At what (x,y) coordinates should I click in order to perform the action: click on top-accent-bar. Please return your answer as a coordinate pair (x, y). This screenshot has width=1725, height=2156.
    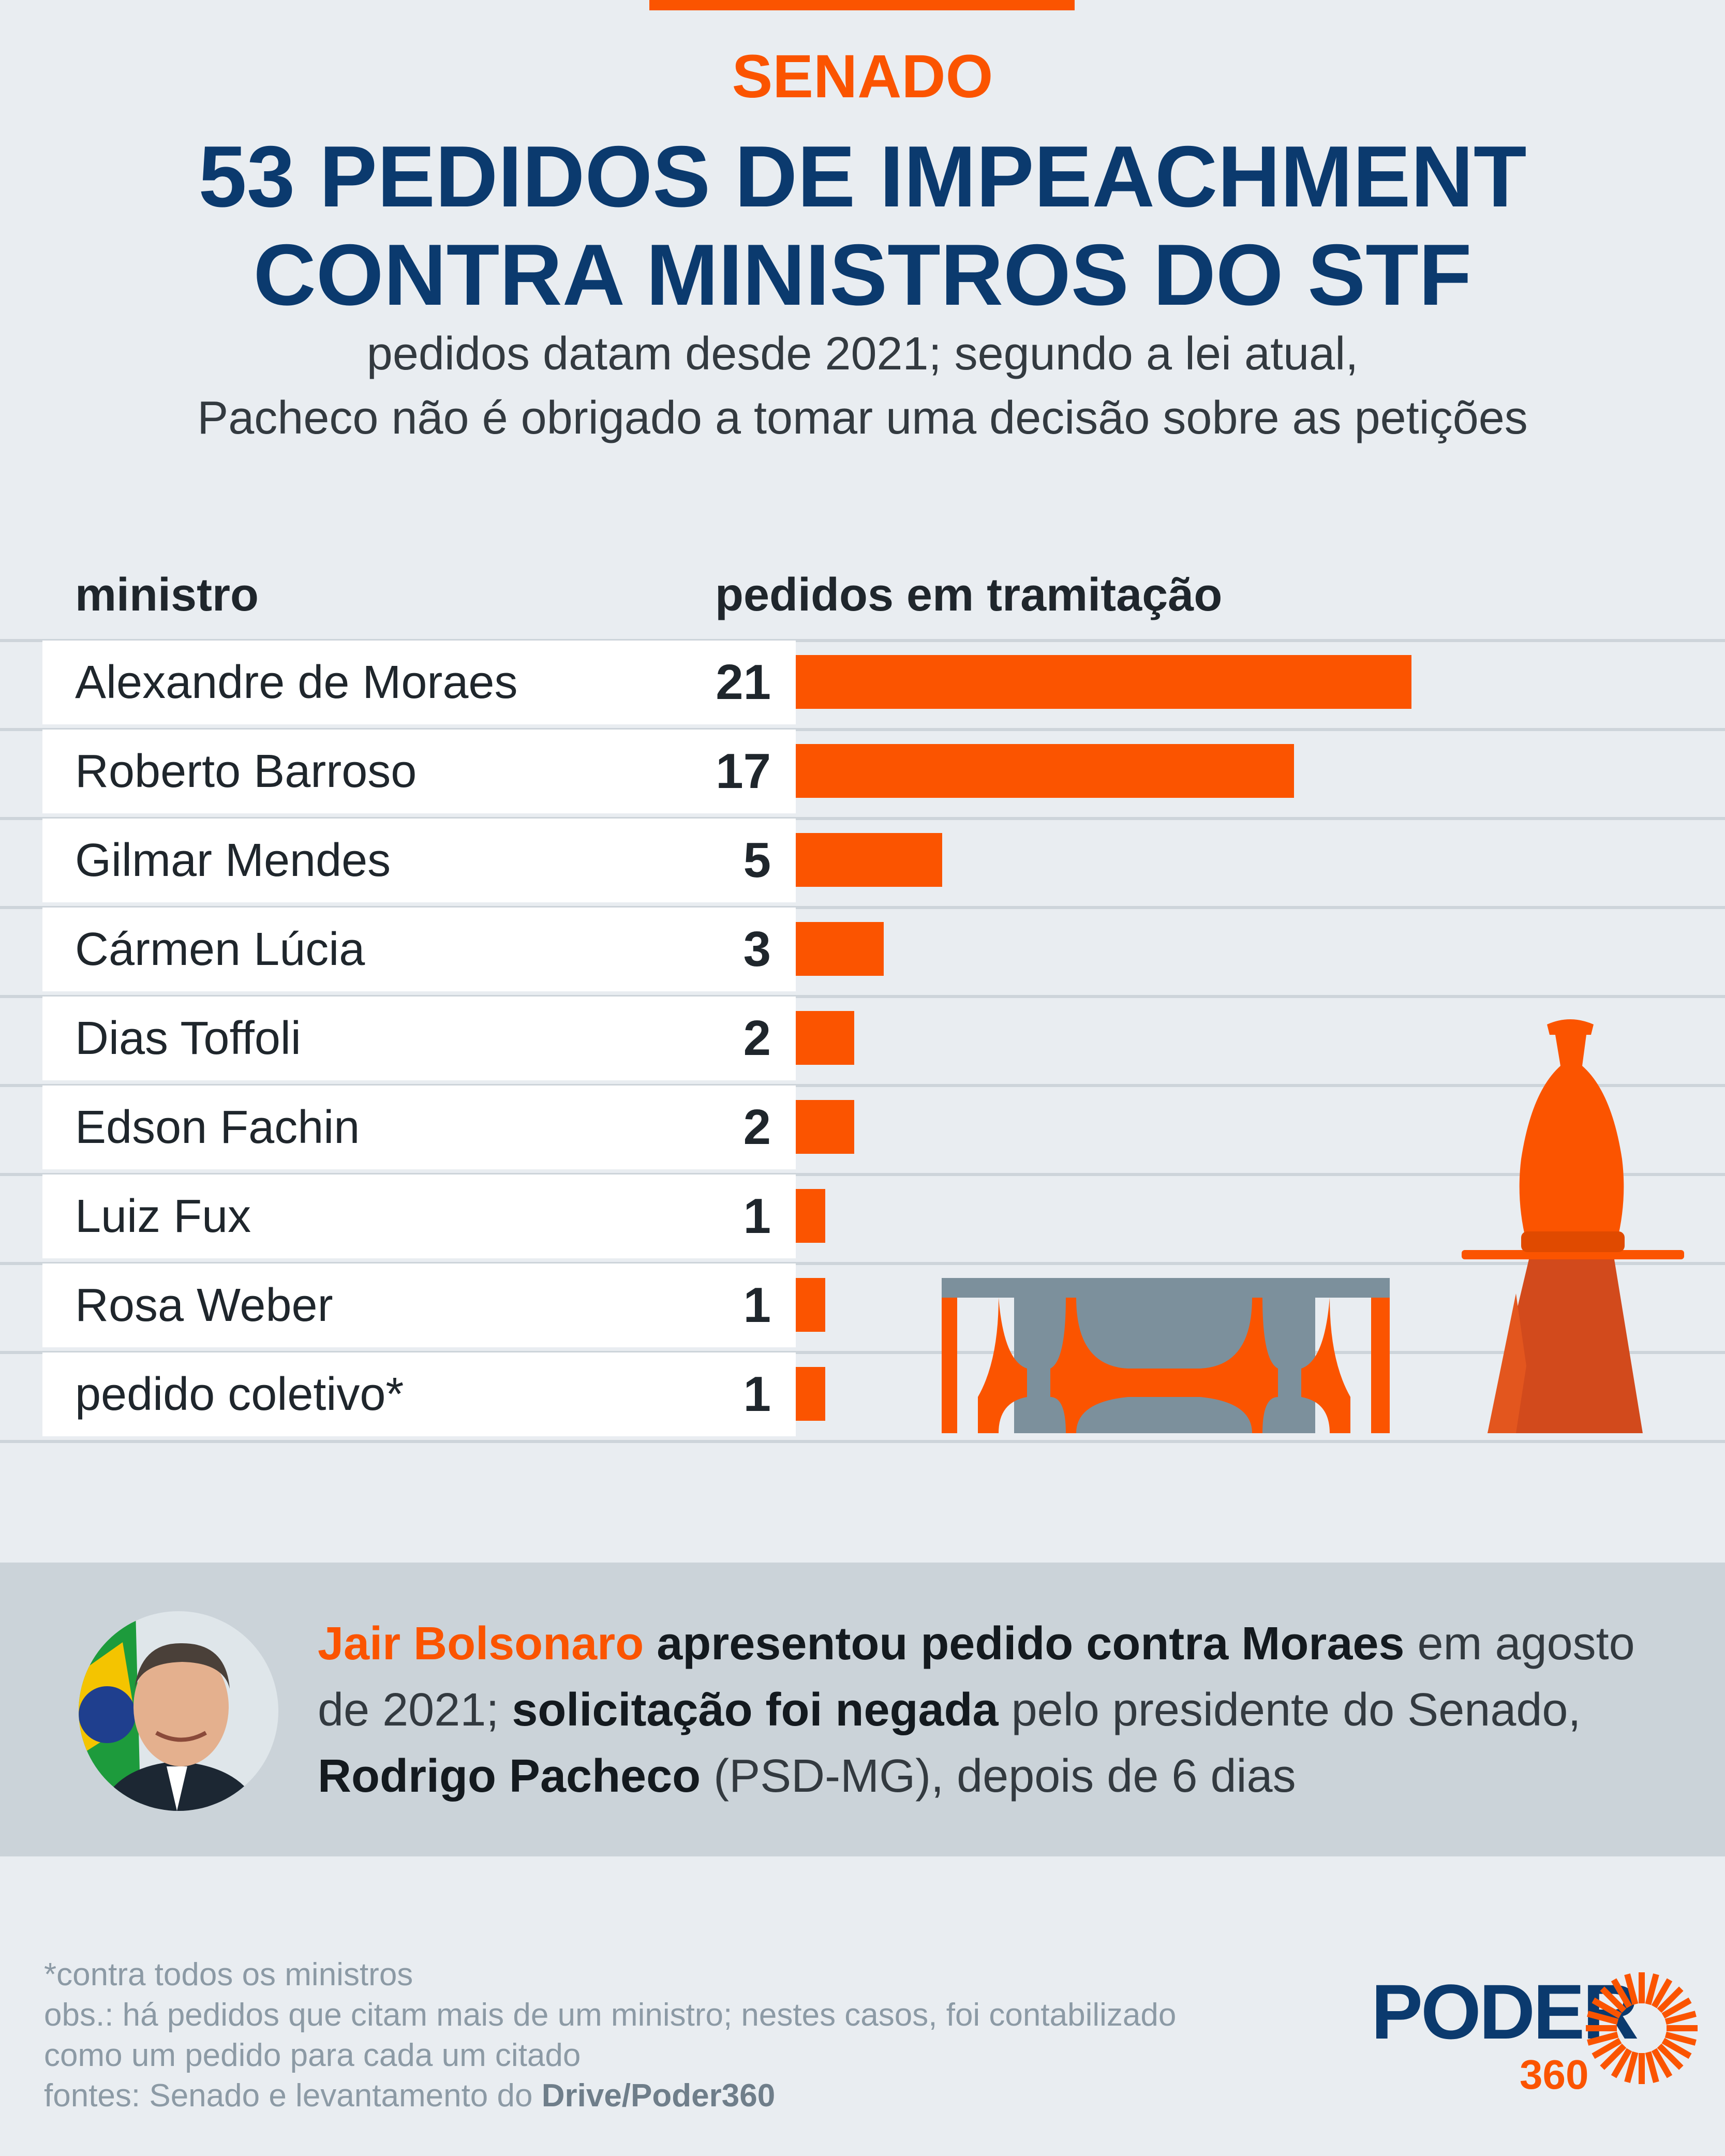
    Looking at the image, I should click on (862, 5).